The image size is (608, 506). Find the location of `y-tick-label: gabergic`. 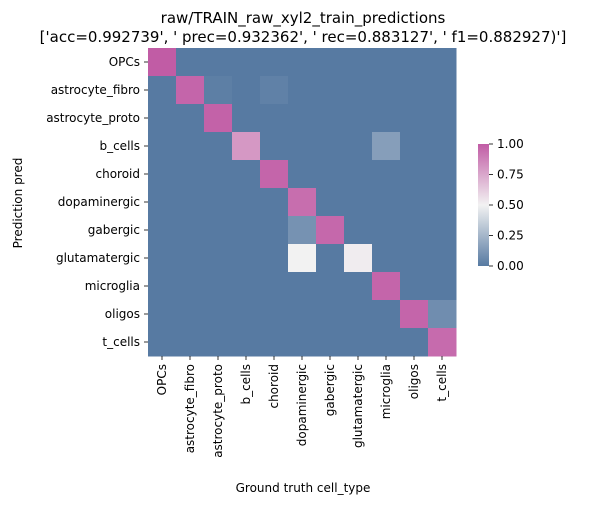

y-tick-label: gabergic is located at coordinates (114, 230).